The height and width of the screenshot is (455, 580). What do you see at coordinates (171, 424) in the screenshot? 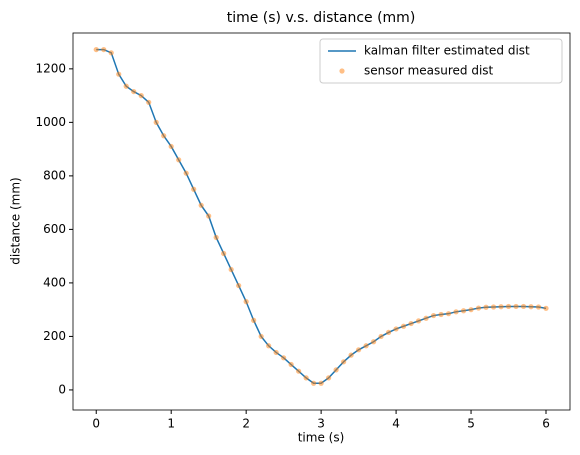
I see `x-tick-label: 1` at bounding box center [171, 424].